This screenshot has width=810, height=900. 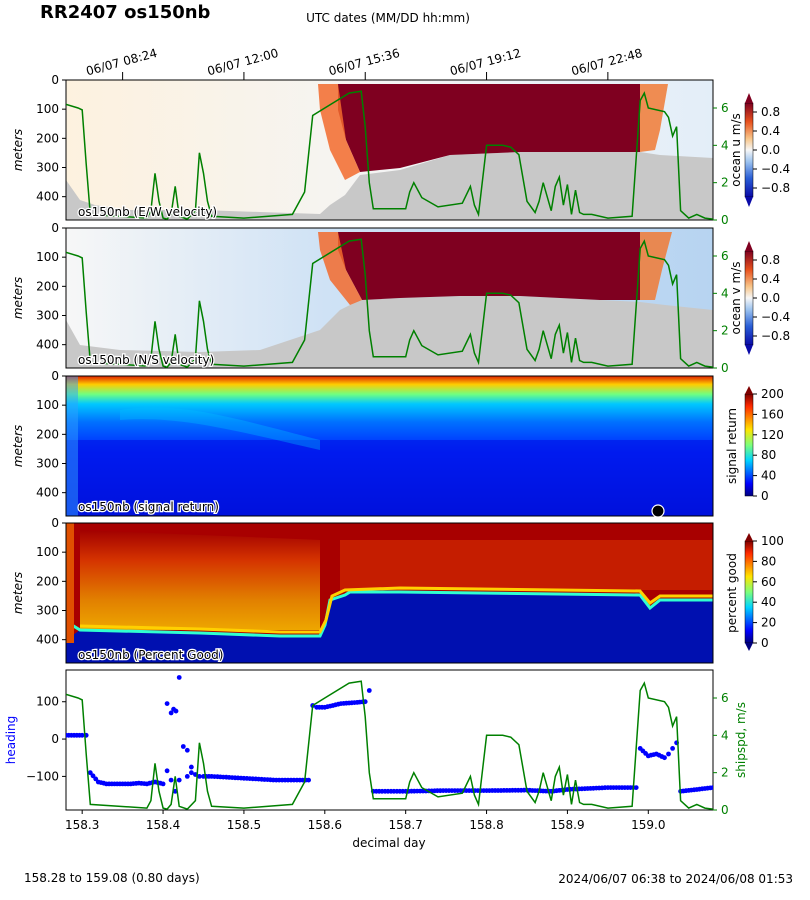 What do you see at coordinates (749, 98) in the screenshot?
I see `ew-colorbar-top-arrow` at bounding box center [749, 98].